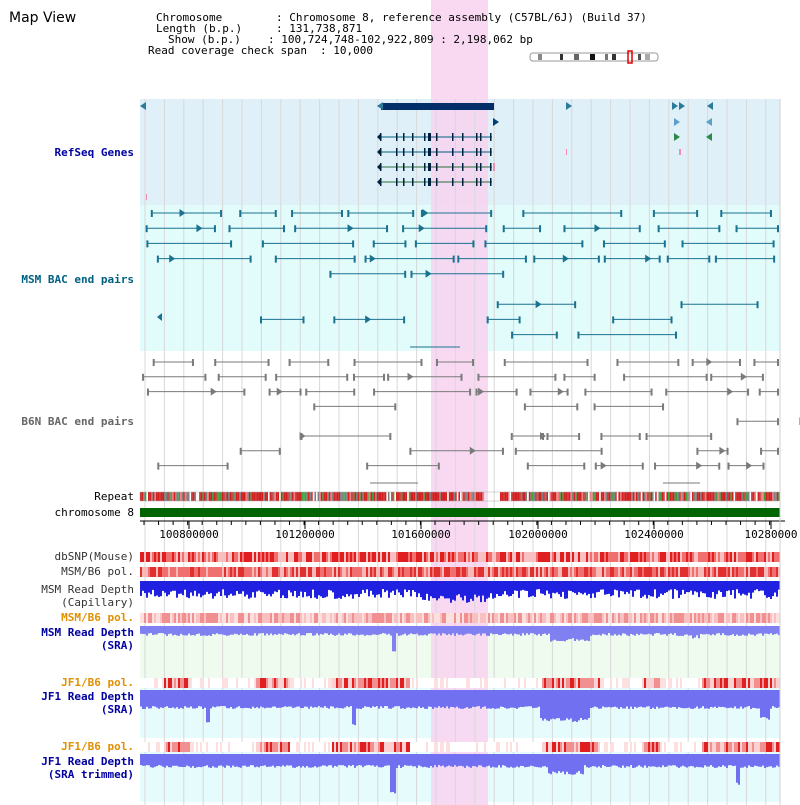  What do you see at coordinates (97, 617) in the screenshot?
I see `track-label-msm-b6-pol-2: MSM/B6 pol.` at bounding box center [97, 617].